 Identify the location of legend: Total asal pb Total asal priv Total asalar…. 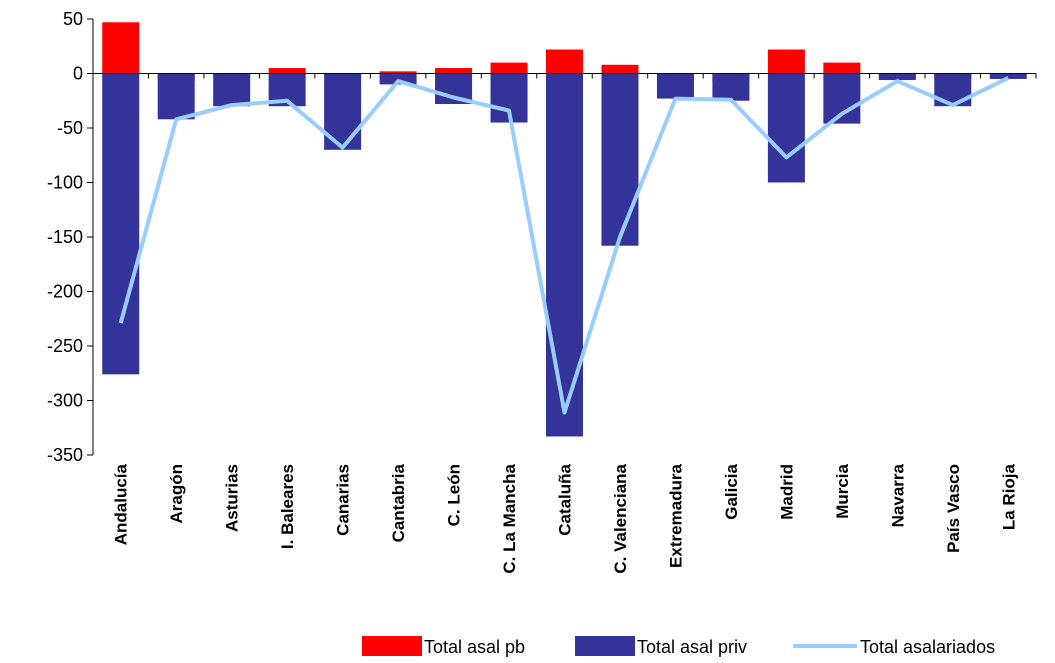
(678, 646).